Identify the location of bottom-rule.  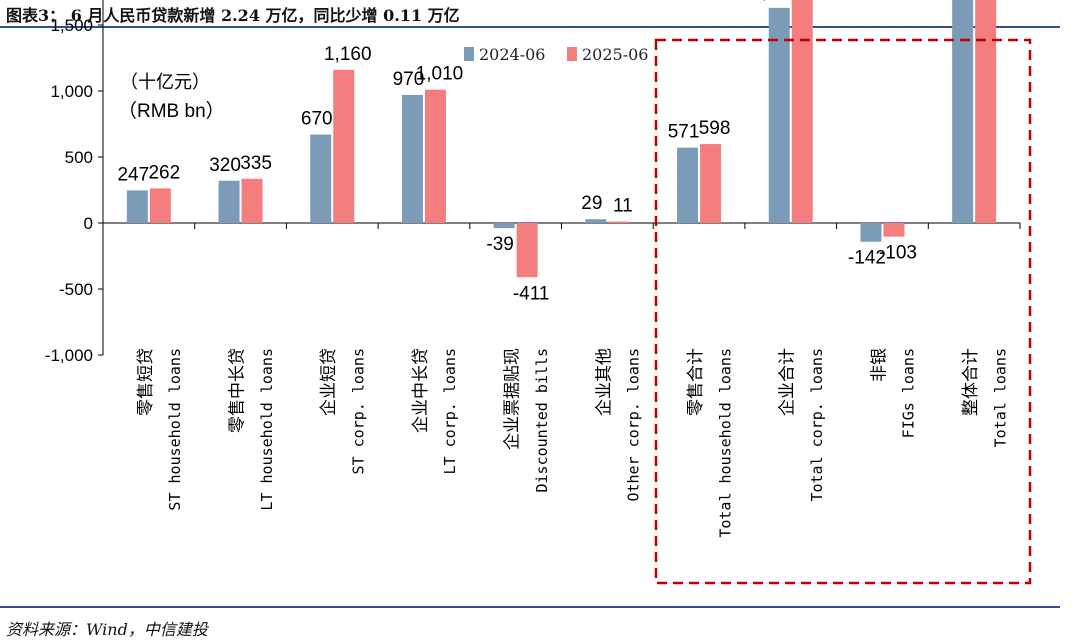
(530, 607).